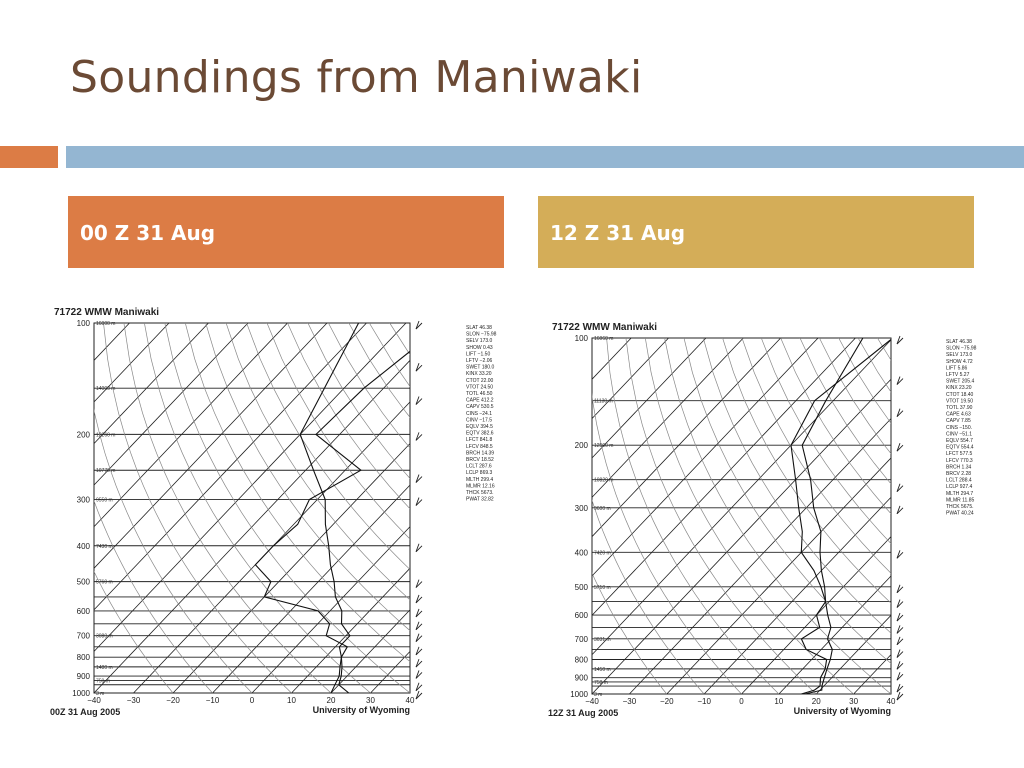 The image size is (1024, 768). Describe the element at coordinates (592, 701) in the screenshot. I see `temperature-label: −40` at that location.